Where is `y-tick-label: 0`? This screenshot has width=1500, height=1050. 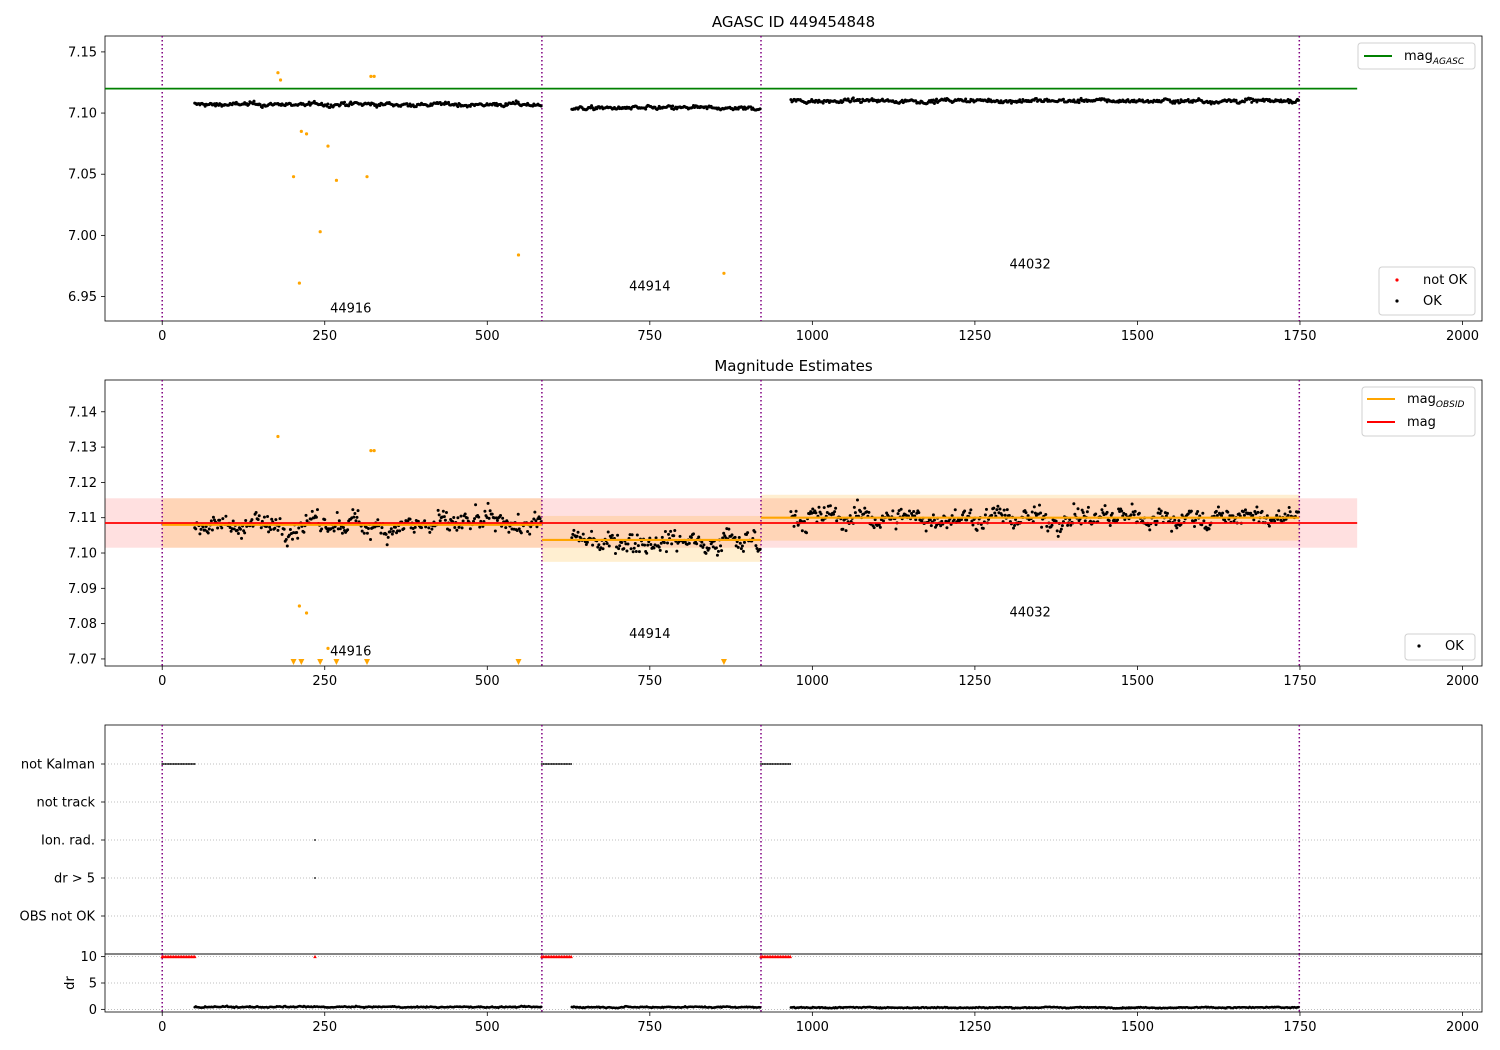 y-tick-label: 0 is located at coordinates (93, 1010).